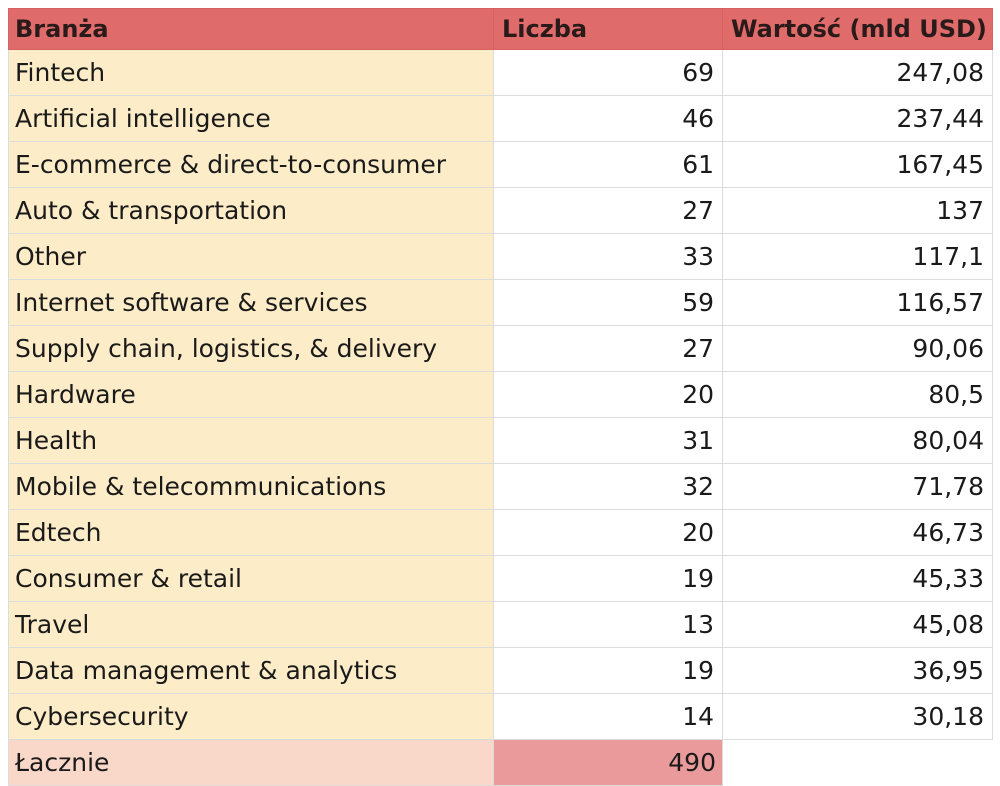 This screenshot has height=786, width=1000. I want to click on total-value-cell, so click(857, 762).